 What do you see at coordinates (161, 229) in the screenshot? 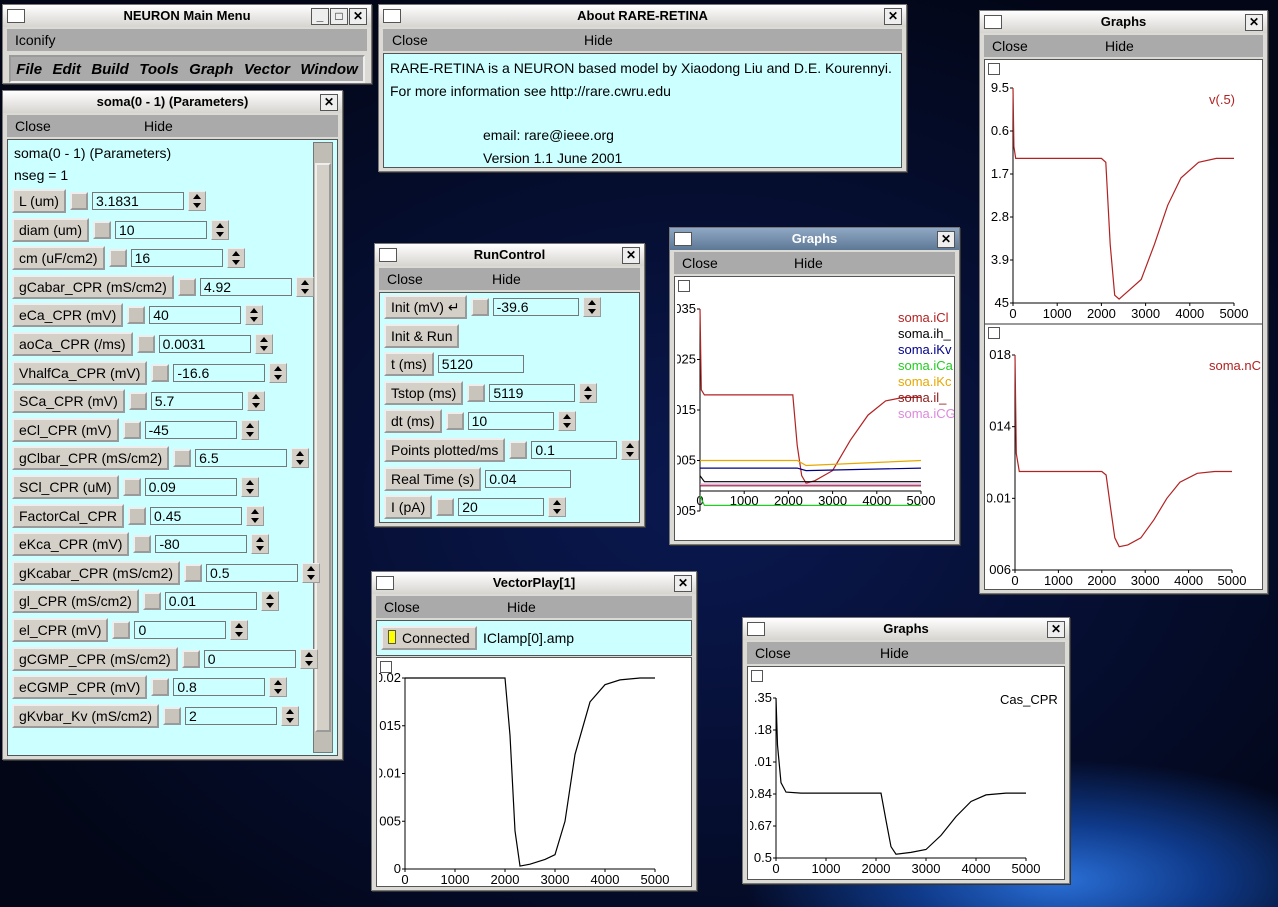
I see `parameter-field: 10` at bounding box center [161, 229].